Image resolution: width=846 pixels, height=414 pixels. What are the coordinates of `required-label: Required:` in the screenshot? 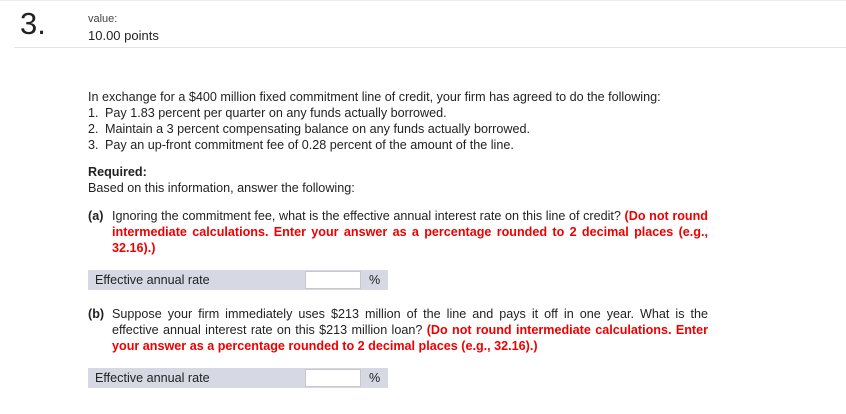 It's located at (117, 172).